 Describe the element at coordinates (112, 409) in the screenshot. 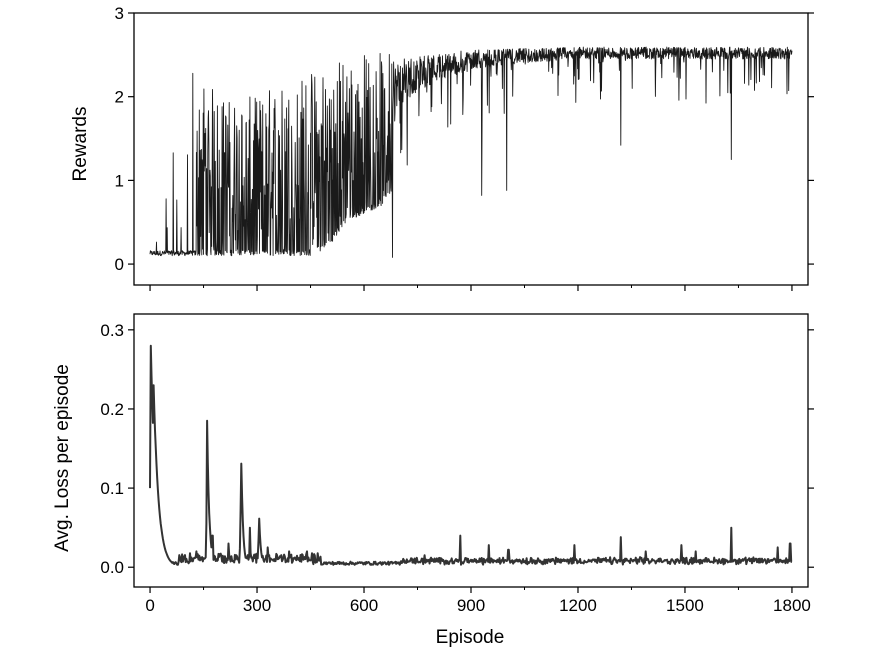

I see `y-tick-label: 0.2` at that location.